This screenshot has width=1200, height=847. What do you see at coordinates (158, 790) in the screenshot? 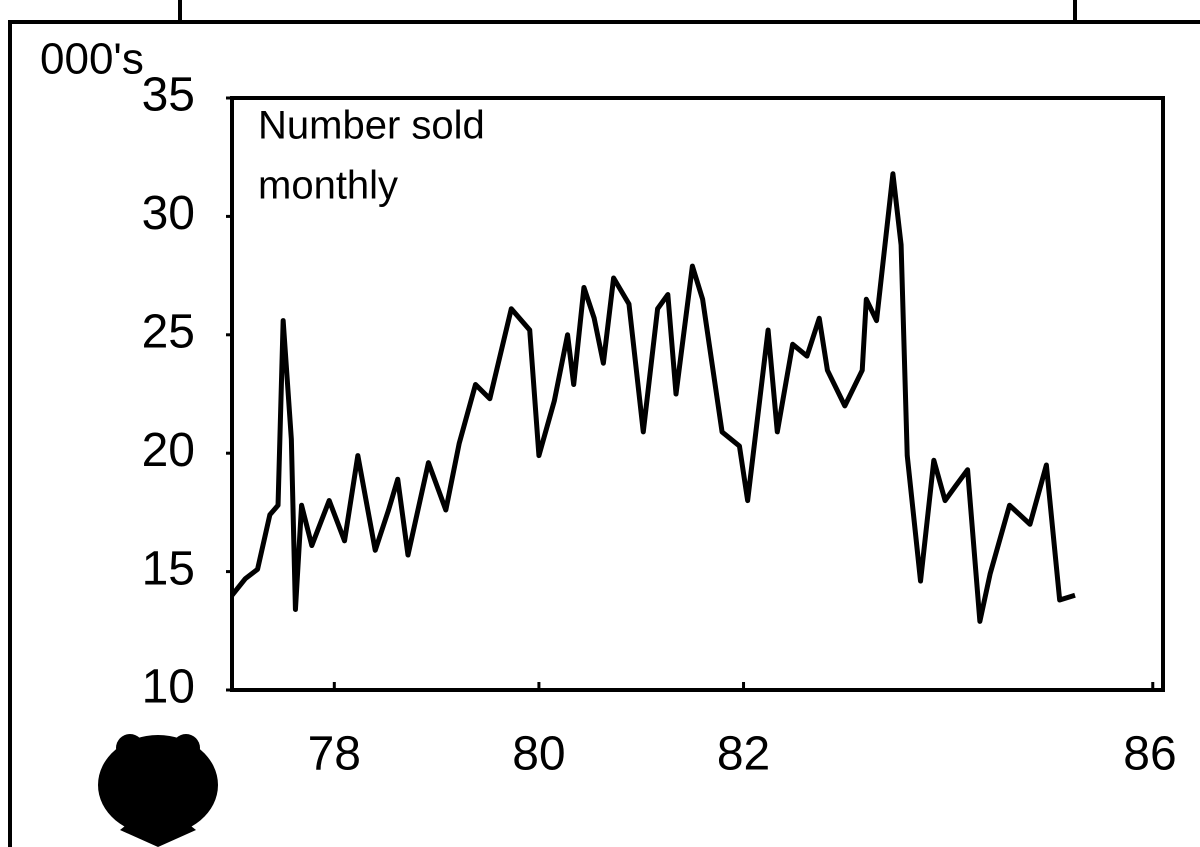
I see `logo` at bounding box center [158, 790].